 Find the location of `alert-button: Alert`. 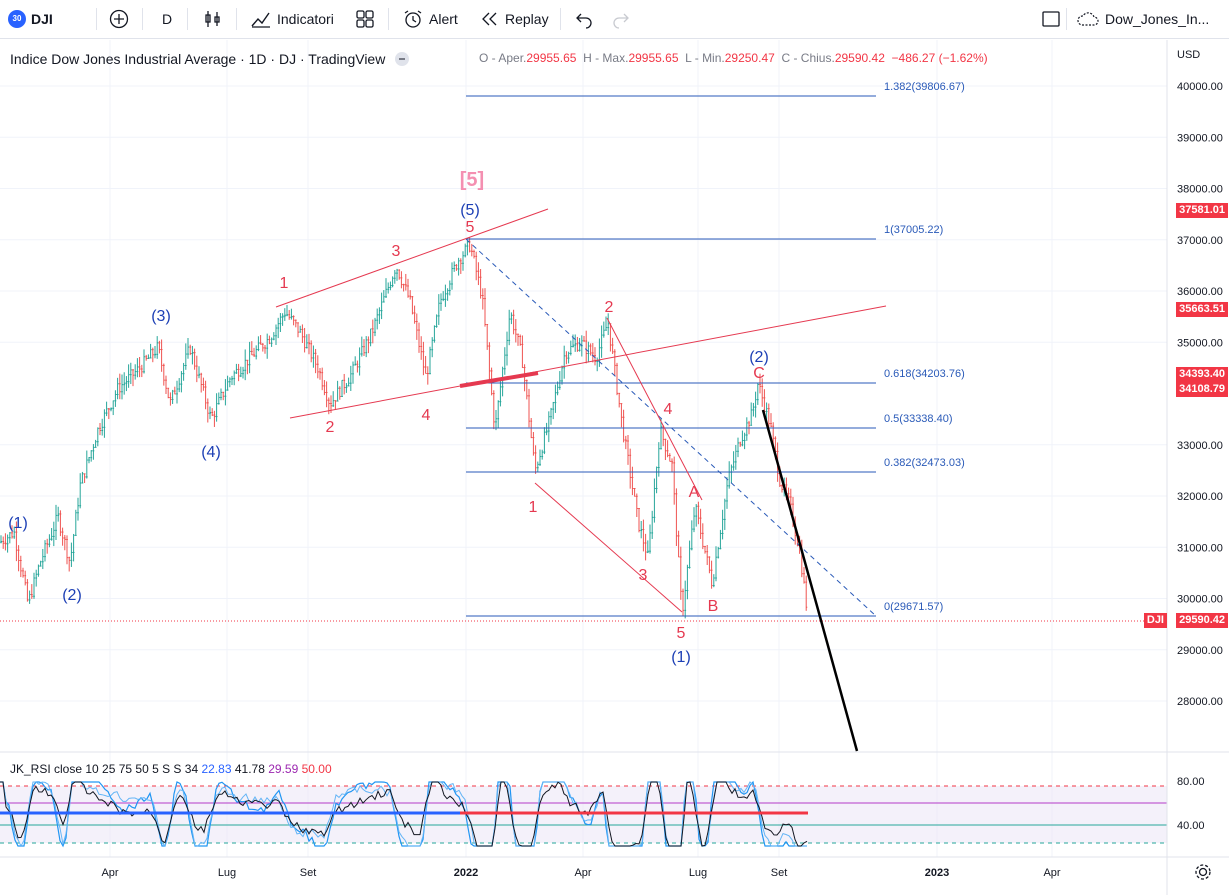

alert-button: Alert is located at coordinates (430, 19).